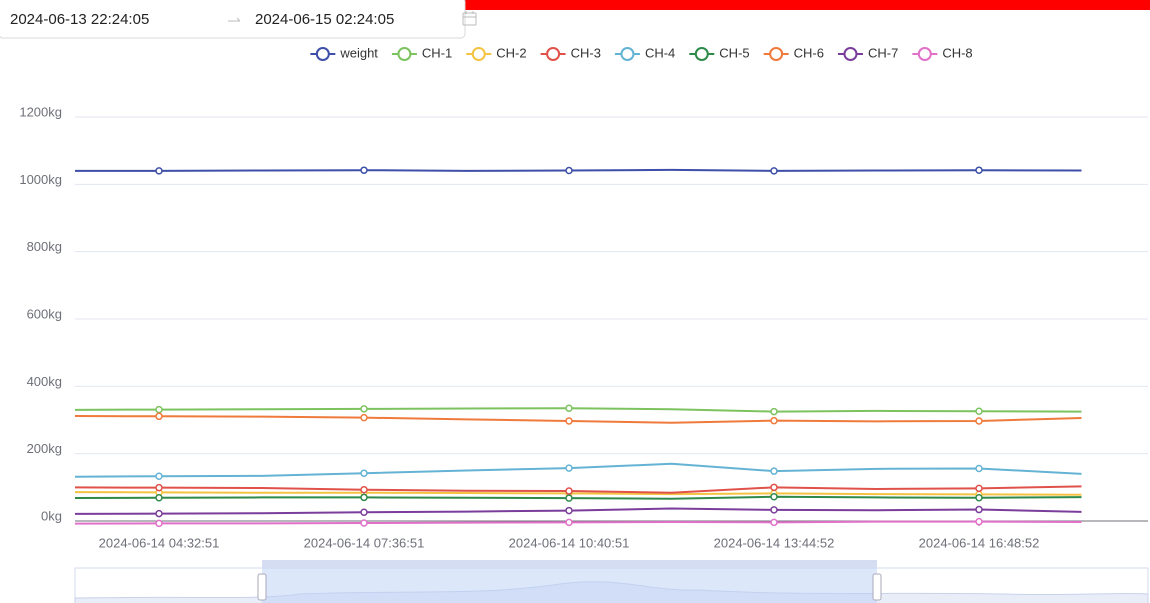  What do you see at coordinates (511, 52) in the screenshot?
I see `legend-label: CH-2` at bounding box center [511, 52].